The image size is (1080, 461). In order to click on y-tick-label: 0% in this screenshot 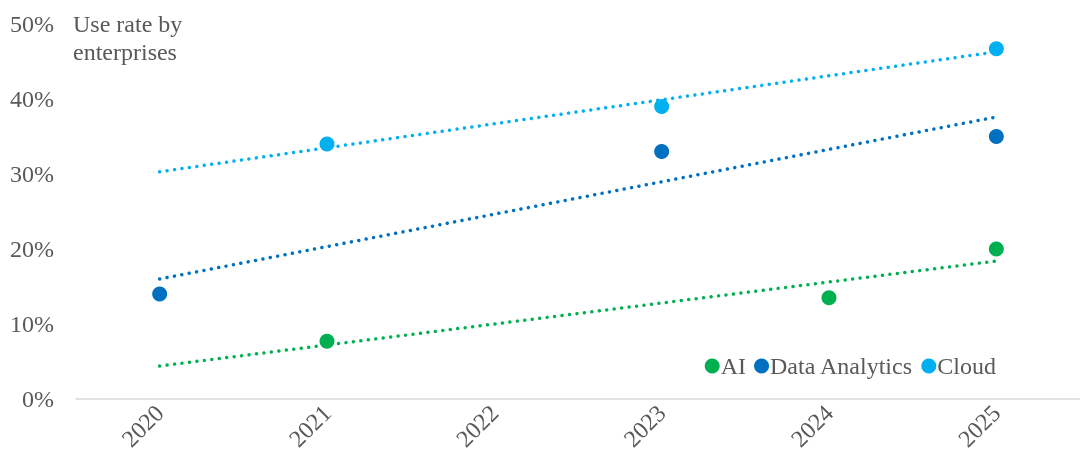, I will do `click(38, 399)`.